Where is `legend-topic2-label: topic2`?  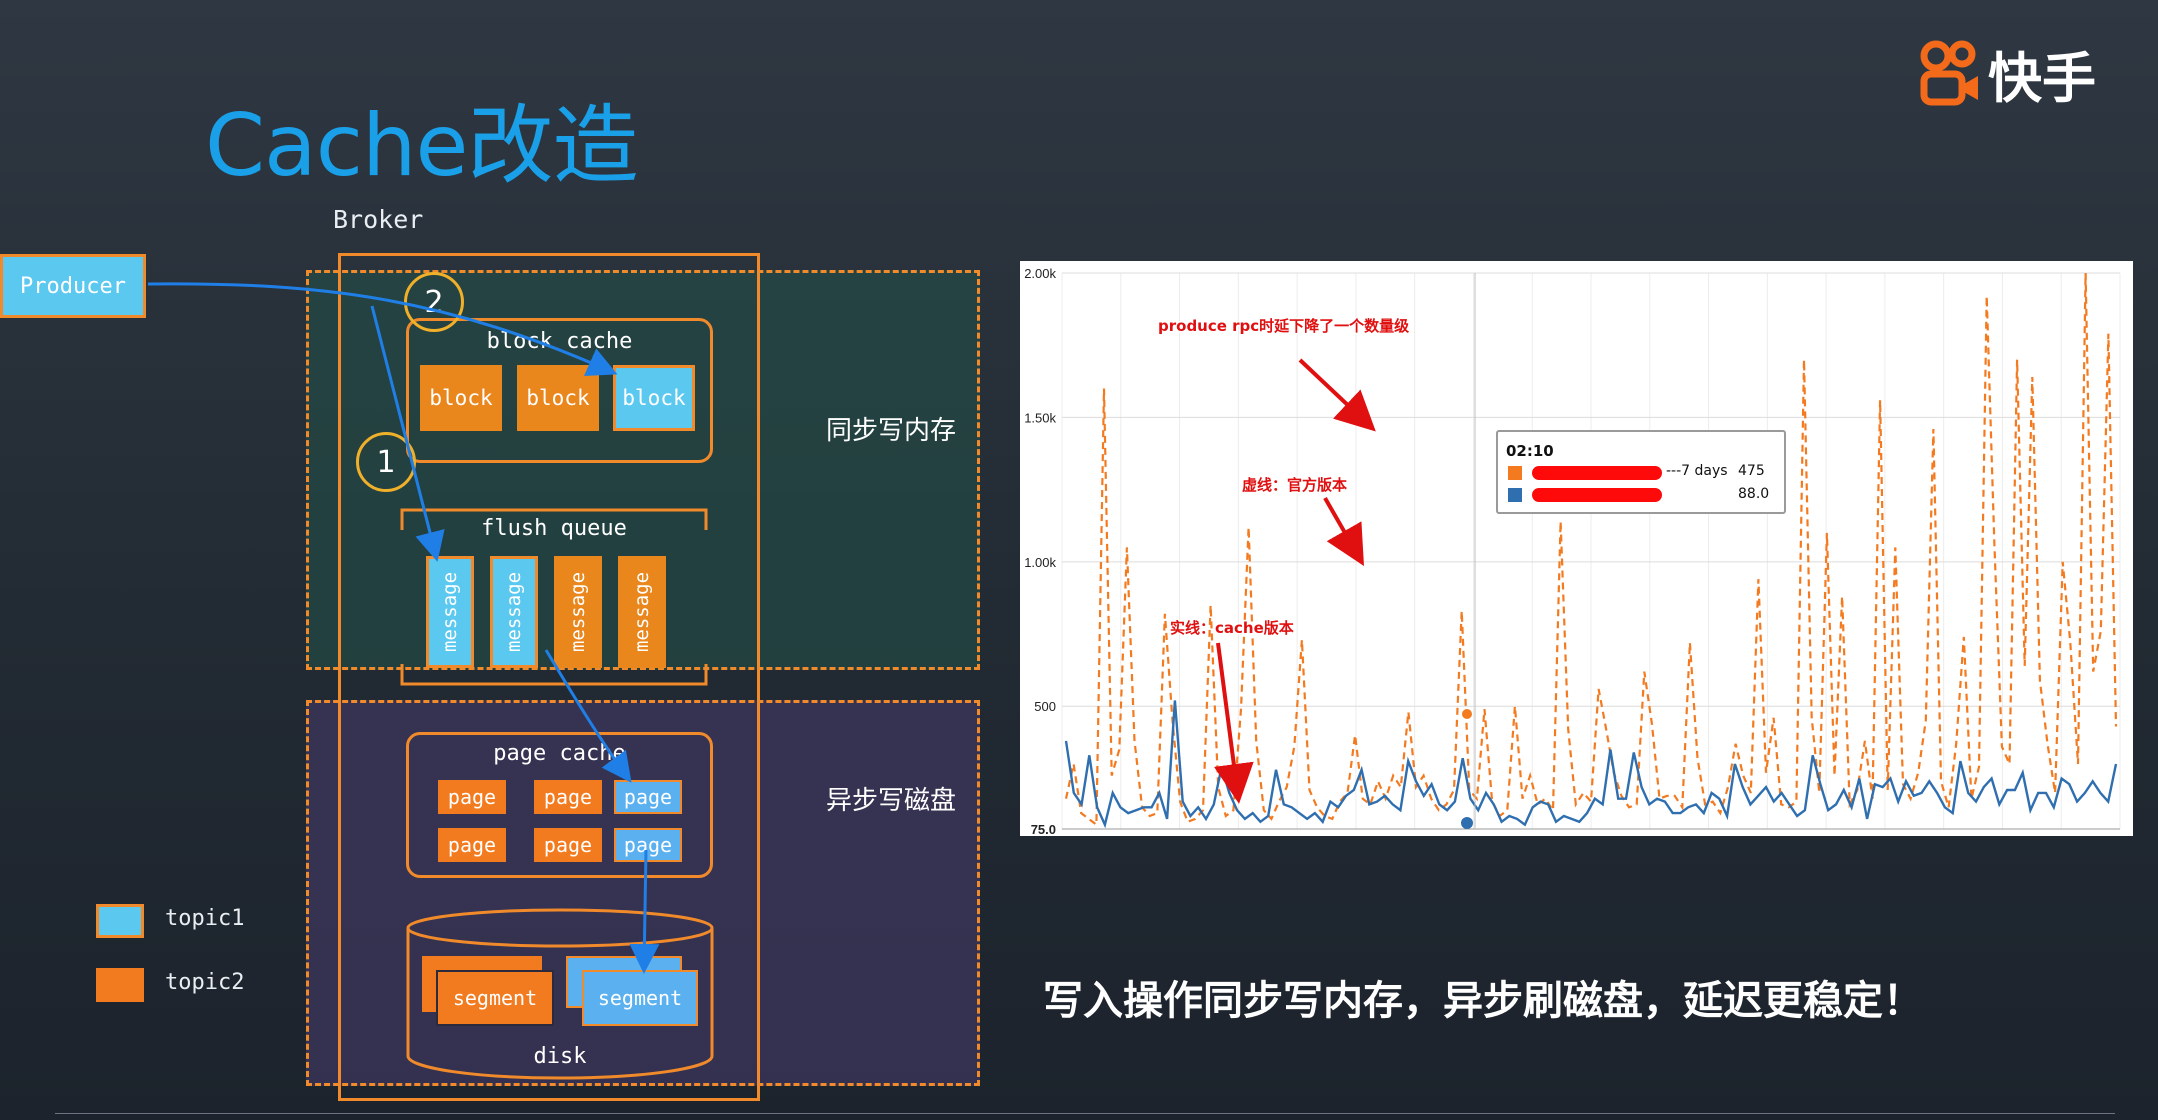
legend-topic2-label: topic2 is located at coordinates (205, 982).